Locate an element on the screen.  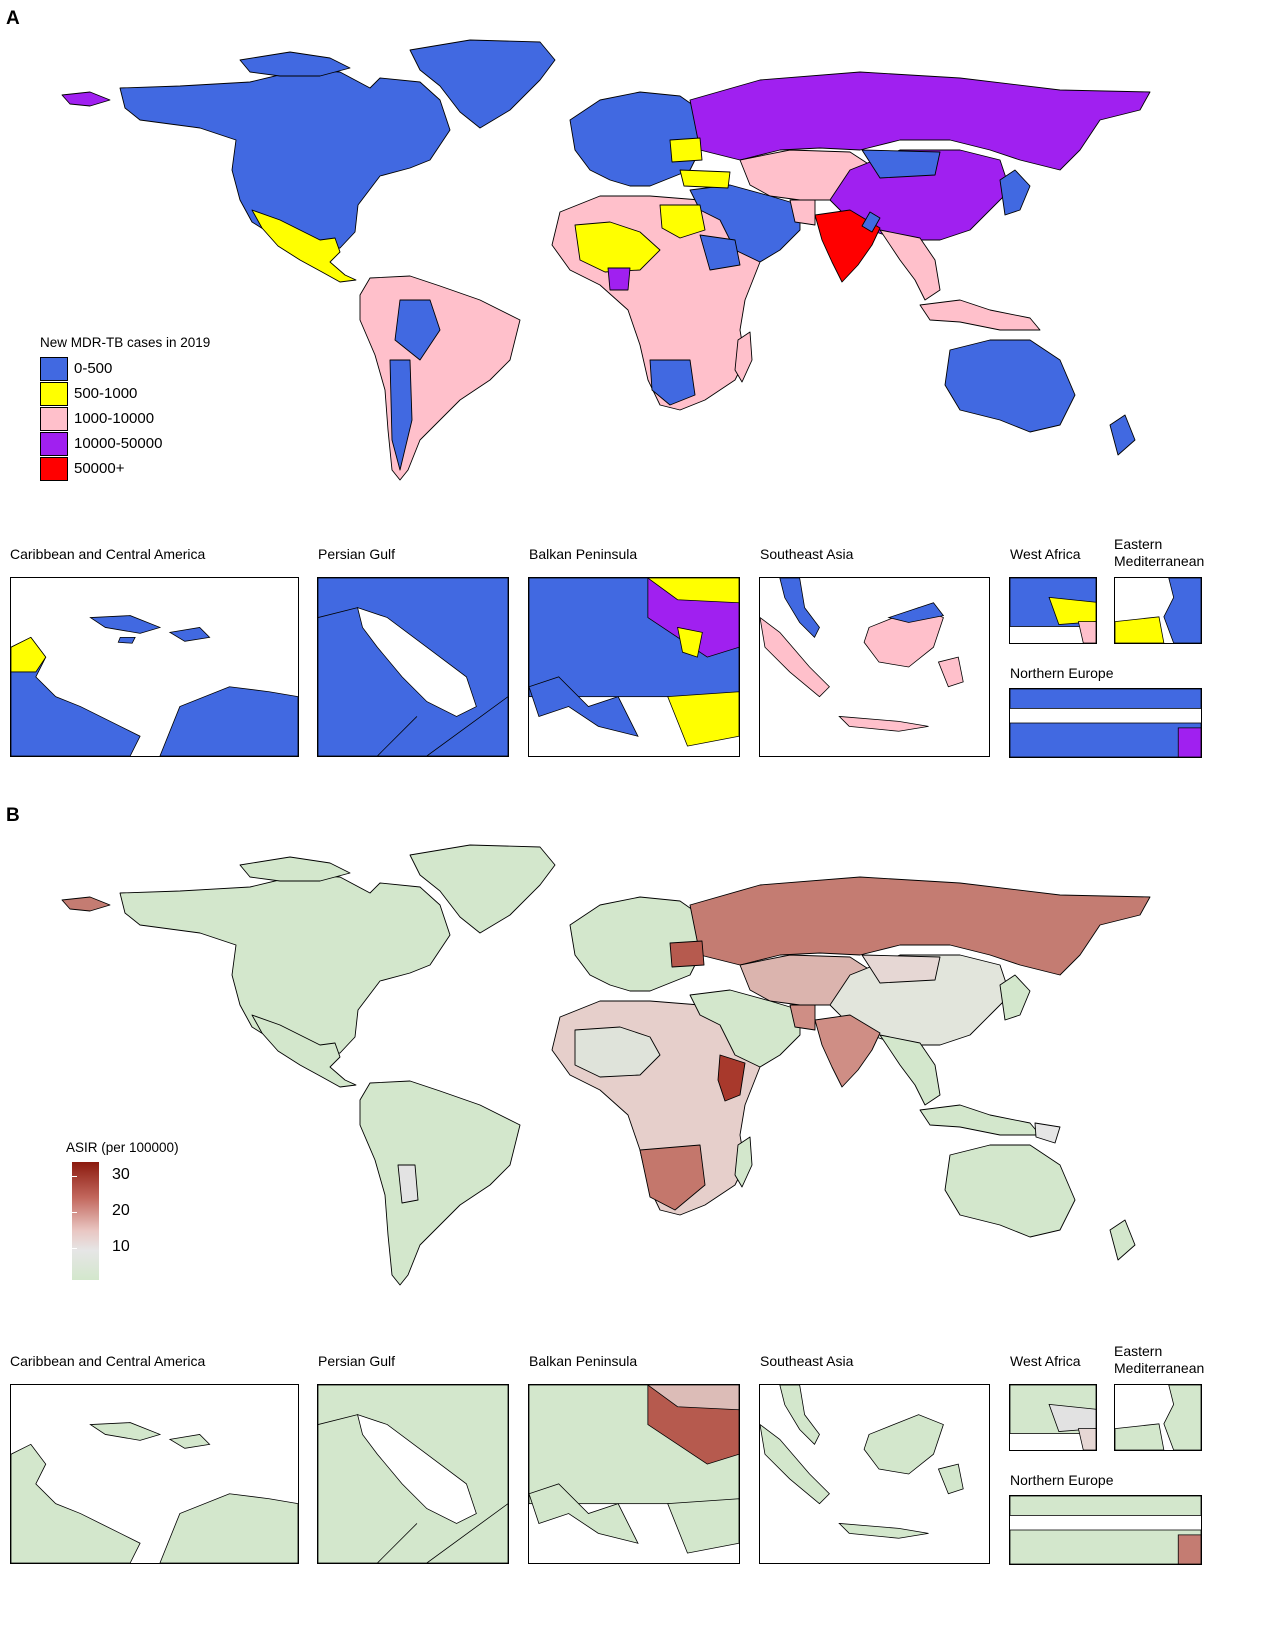
legend-label: 10000-50000 is located at coordinates (118, 443).